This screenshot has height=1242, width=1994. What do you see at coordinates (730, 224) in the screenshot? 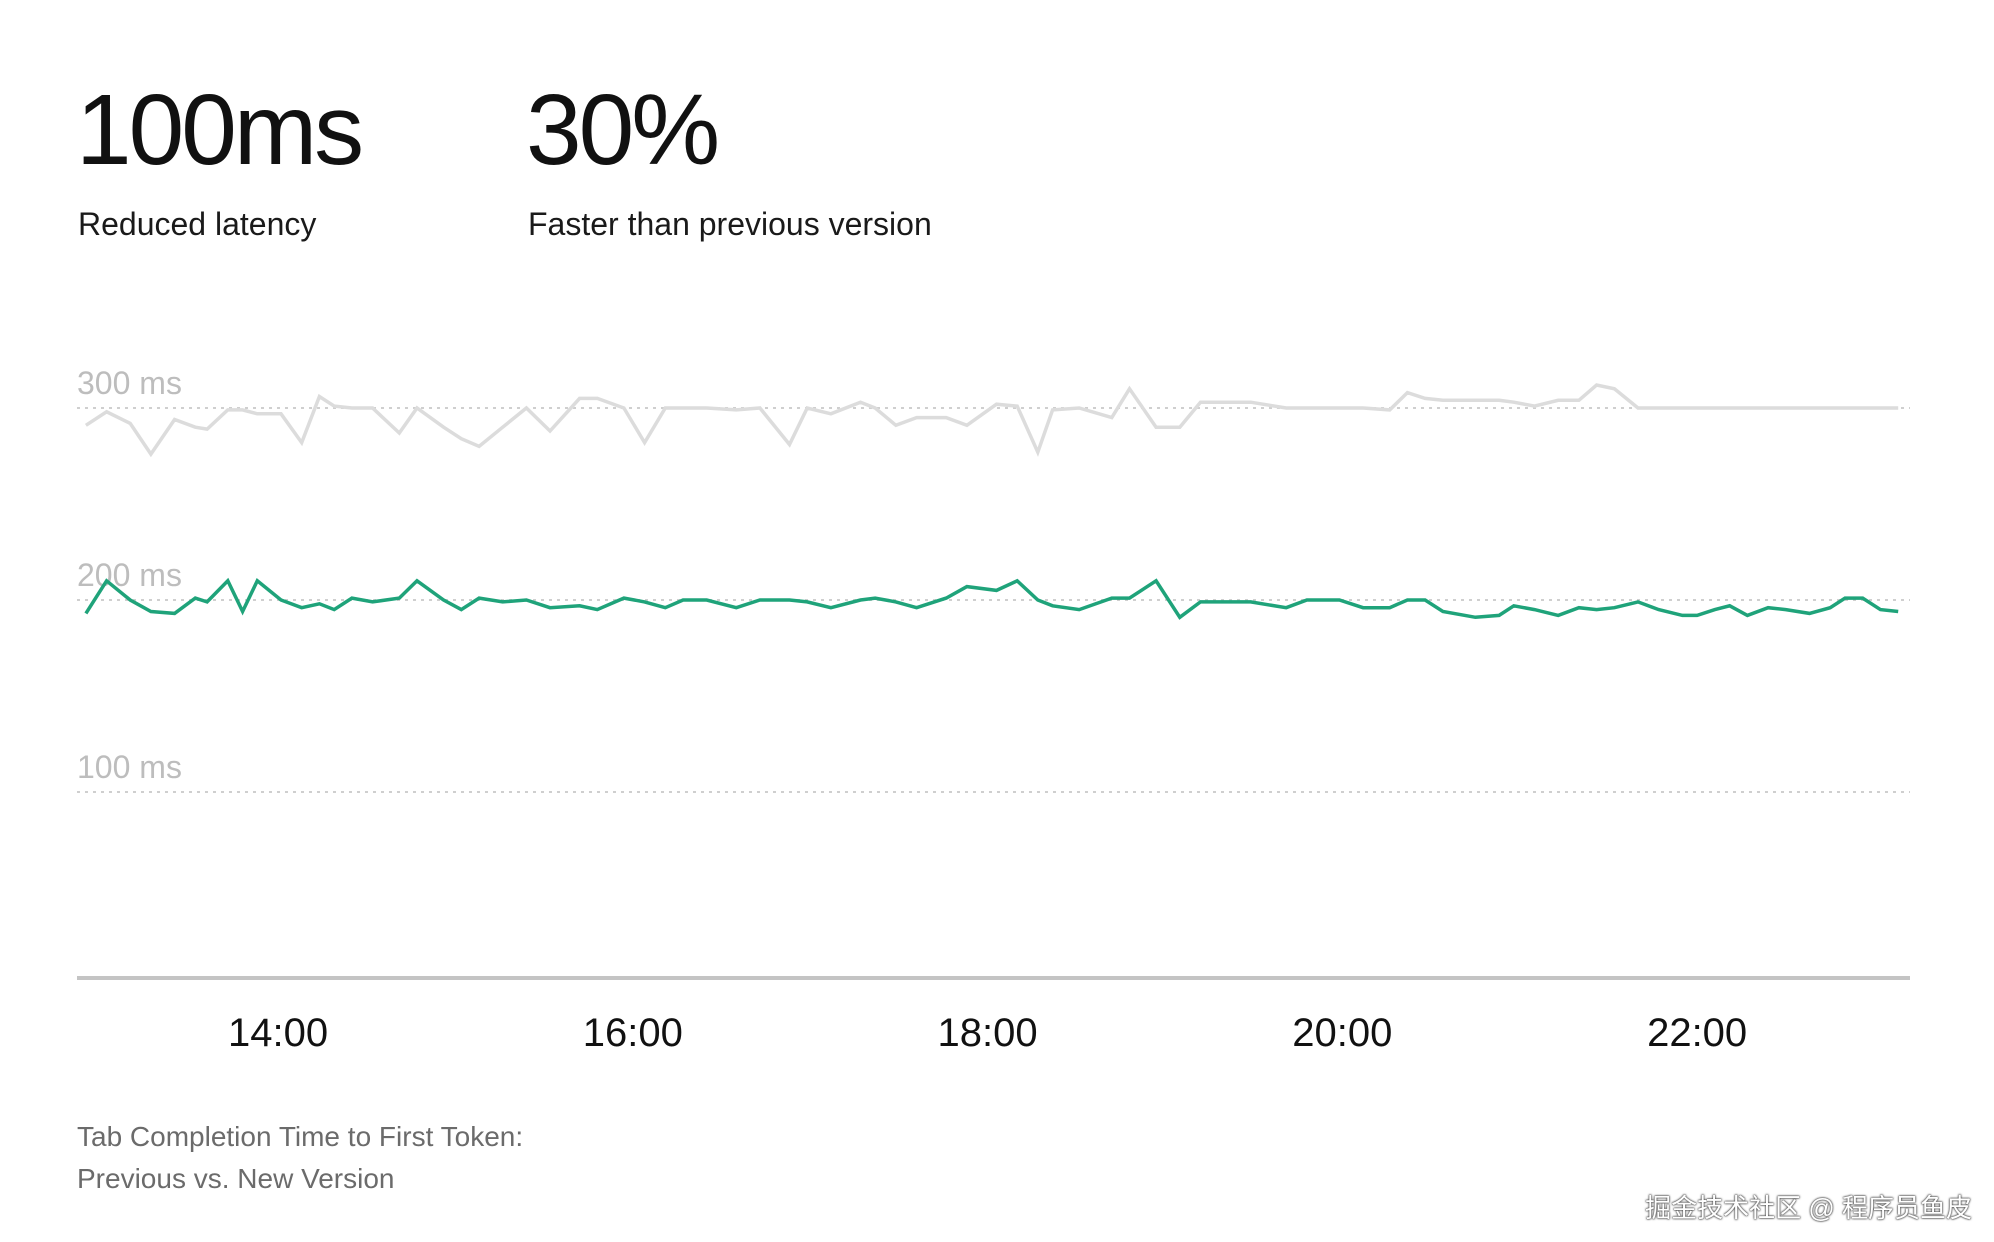
I see `stat-speed-label: Faster than previous version` at bounding box center [730, 224].